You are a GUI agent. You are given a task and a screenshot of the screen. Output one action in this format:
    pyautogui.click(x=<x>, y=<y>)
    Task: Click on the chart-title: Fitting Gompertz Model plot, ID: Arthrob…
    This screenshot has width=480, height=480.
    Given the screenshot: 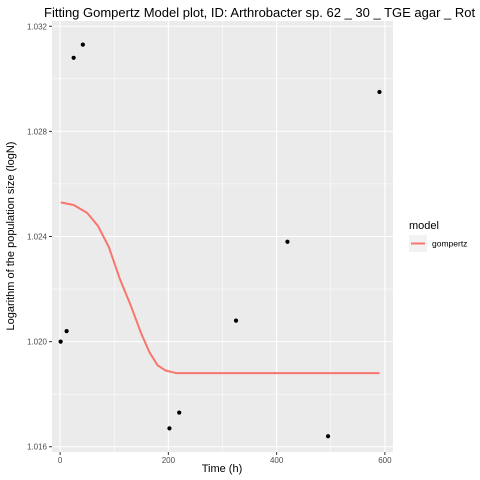 What is the action you would take?
    pyautogui.click(x=260, y=12)
    